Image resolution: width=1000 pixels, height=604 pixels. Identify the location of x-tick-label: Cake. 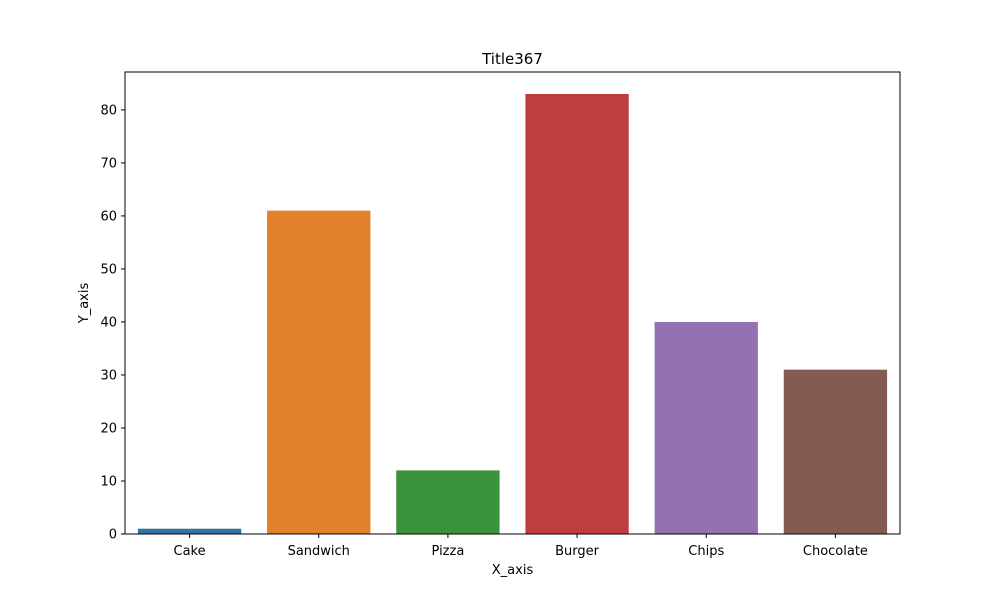
(190, 551).